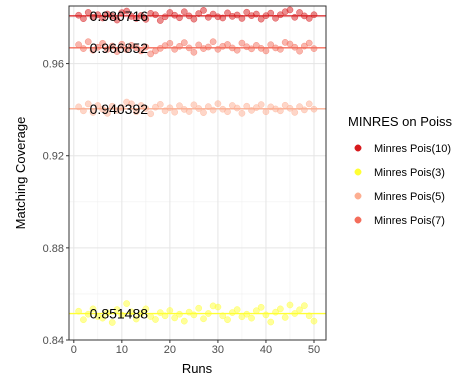 The width and height of the screenshot is (473, 381). What do you see at coordinates (53, 341) in the screenshot?
I see `y-tick-label: 0.84` at bounding box center [53, 341].